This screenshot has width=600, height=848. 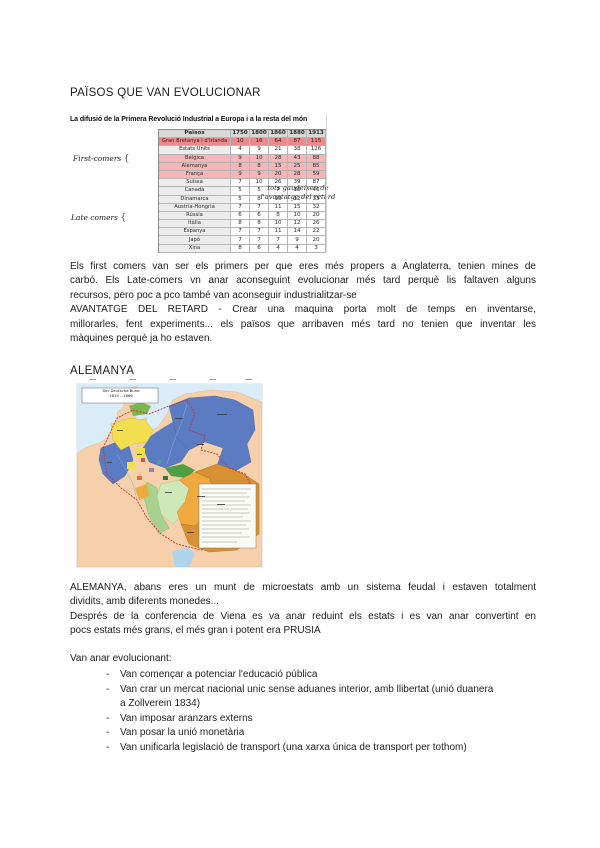 What do you see at coordinates (195, 191) in the screenshot?
I see `table-cell: Canadà` at bounding box center [195, 191].